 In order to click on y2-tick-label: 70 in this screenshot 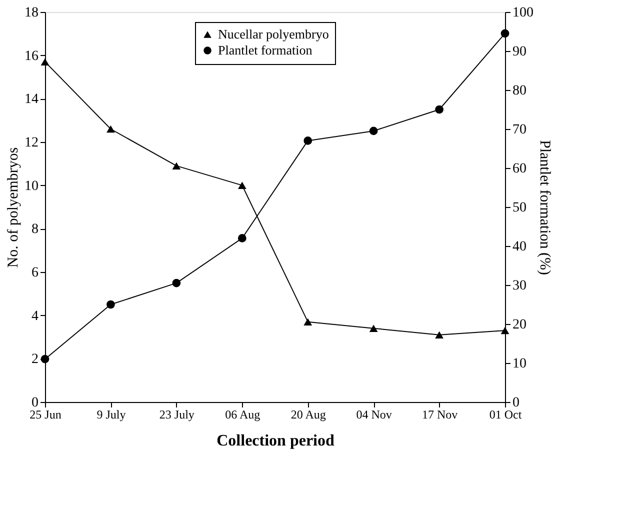, I will do `click(519, 130)`.